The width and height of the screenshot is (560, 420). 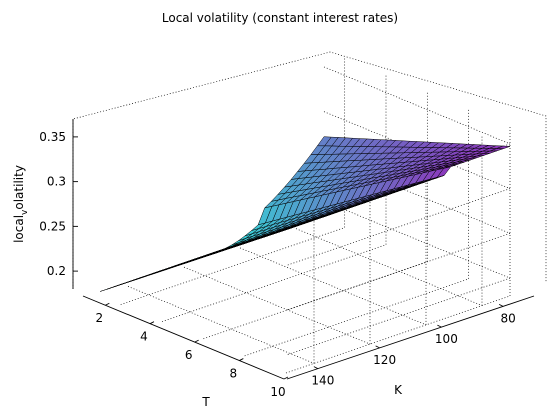 What do you see at coordinates (446, 339) in the screenshot?
I see `k-tick-label: 100` at bounding box center [446, 339].